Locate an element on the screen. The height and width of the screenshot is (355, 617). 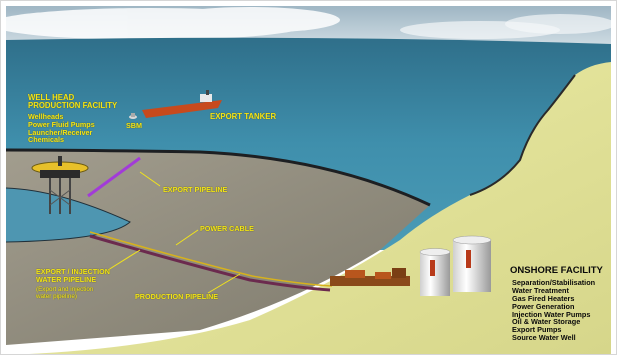
seabed-rim is located at coordinates (218, 177).